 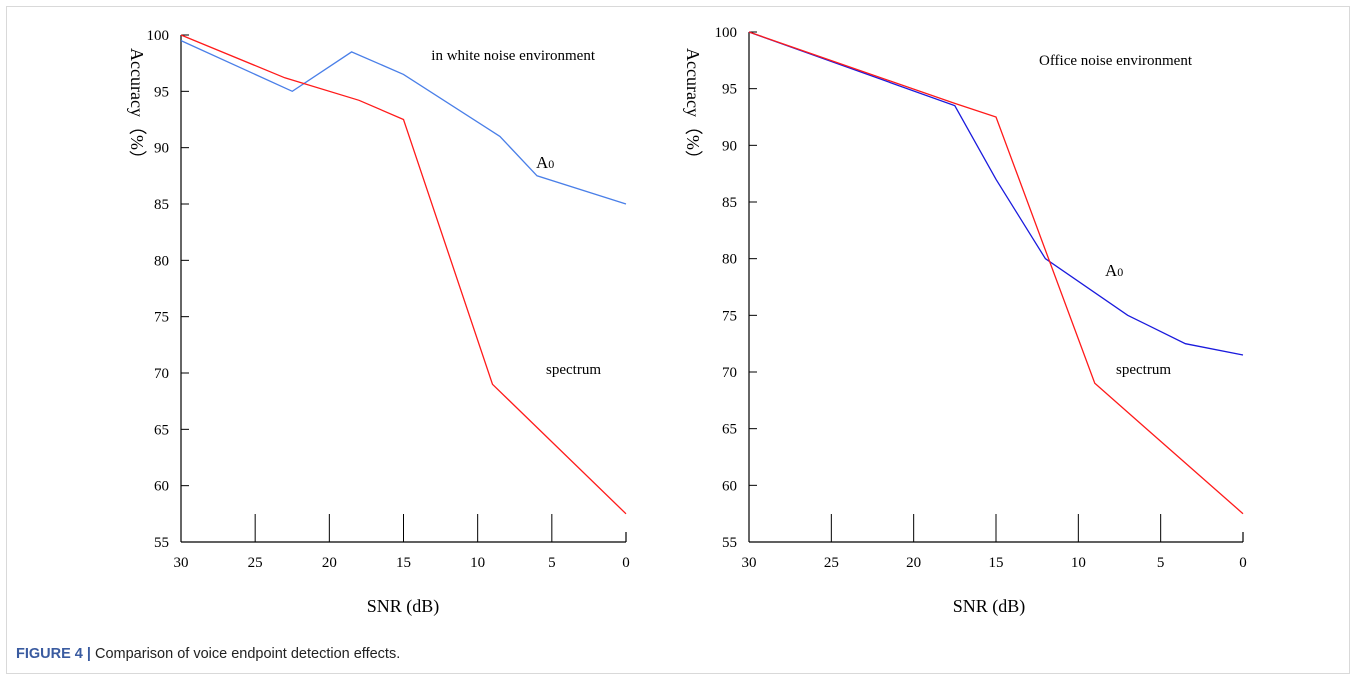 I want to click on figure-label: FIGURE 4, so click(x=49, y=654).